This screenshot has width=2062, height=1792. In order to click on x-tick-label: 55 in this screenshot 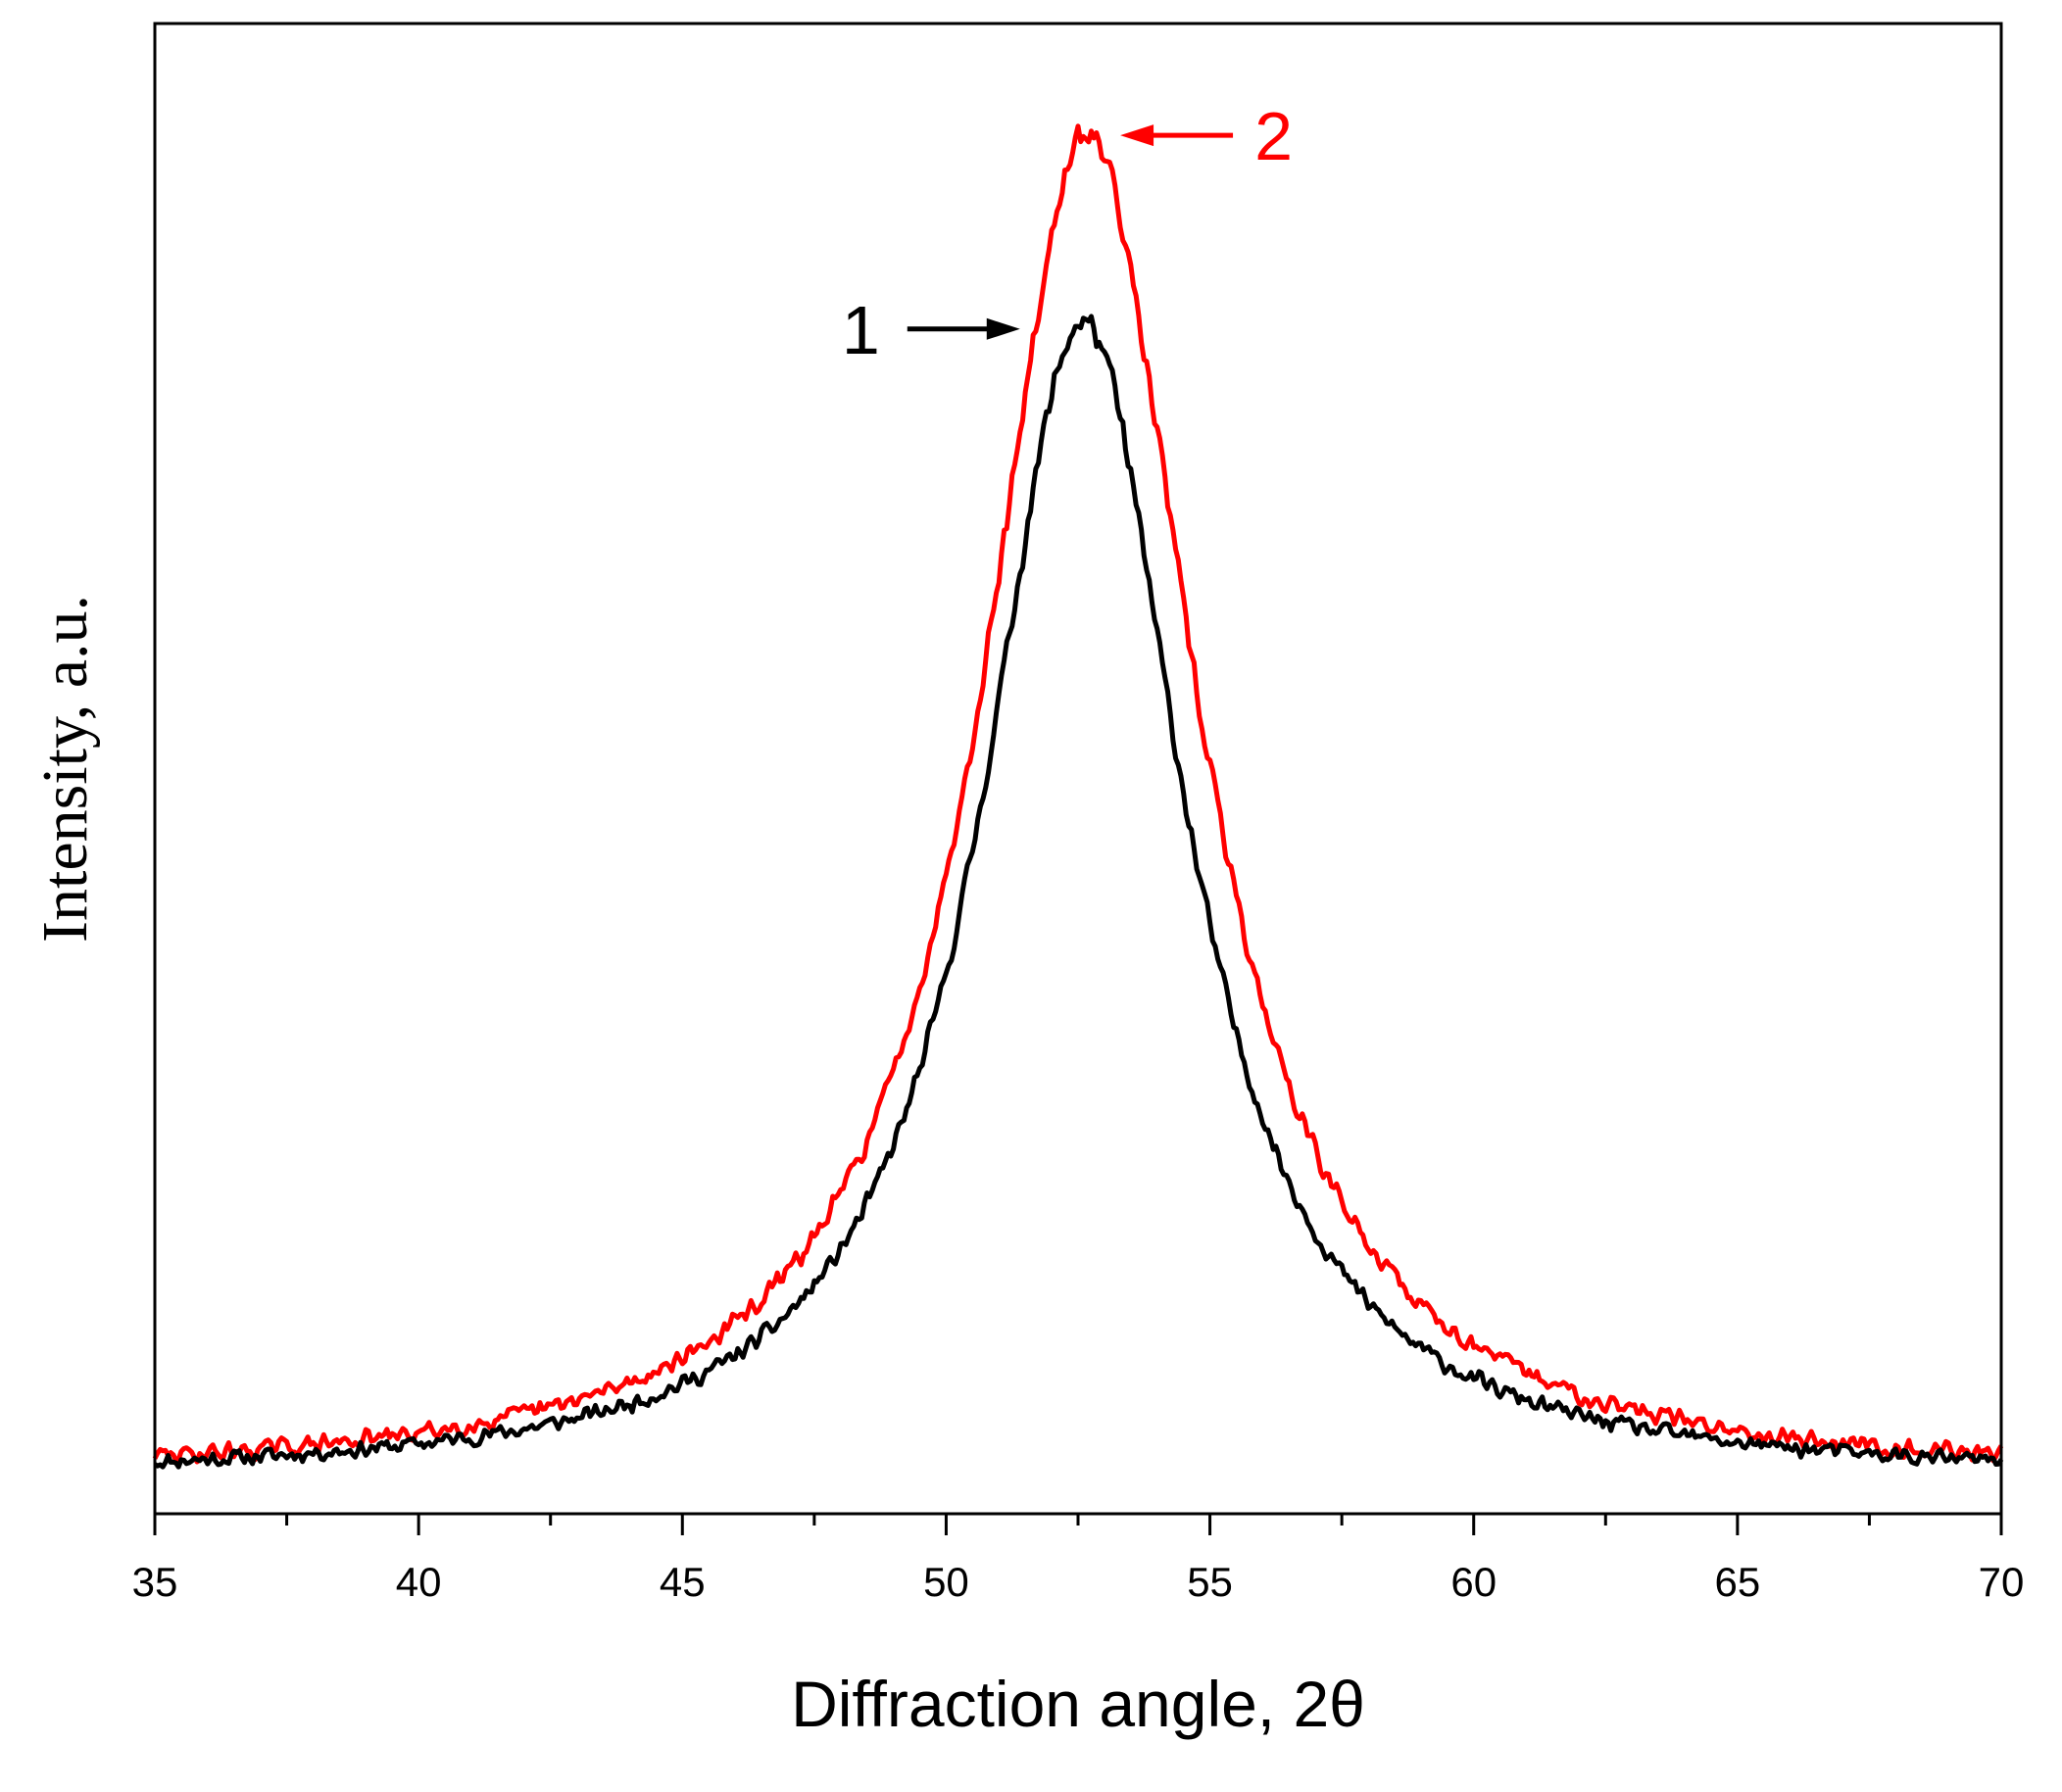, I will do `click(1210, 1582)`.